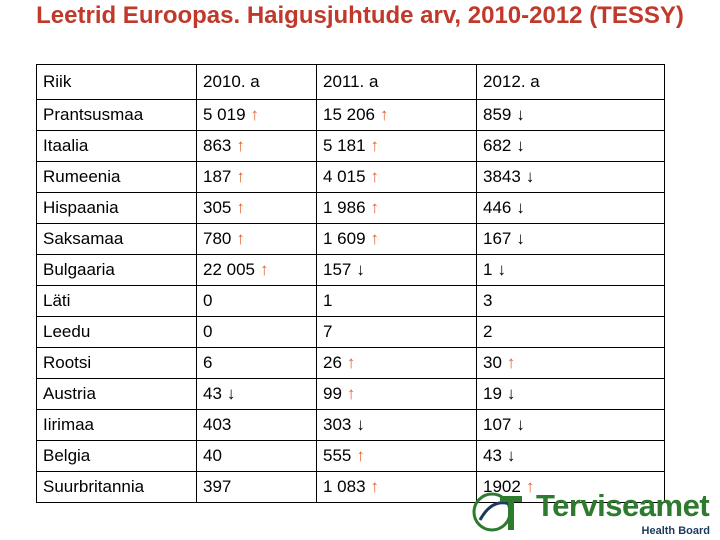 The width and height of the screenshot is (720, 540). I want to click on table-row: Läti 0 1 3, so click(350, 301).